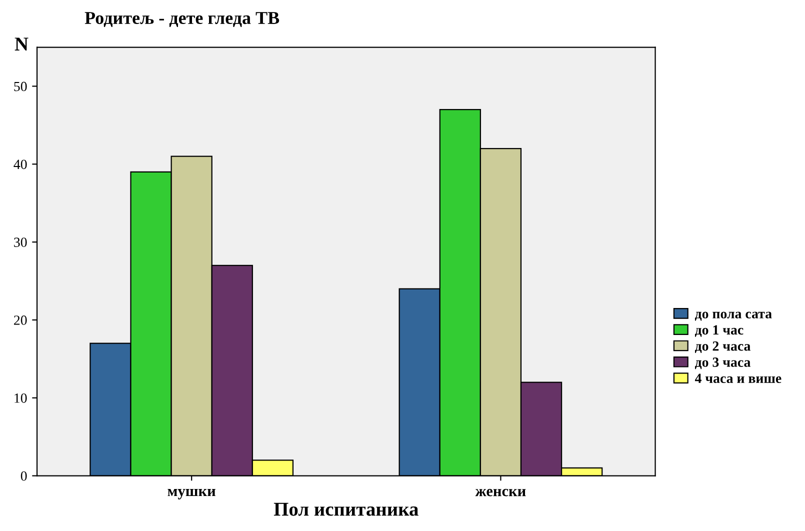 The image size is (805, 531). Describe the element at coordinates (733, 316) in the screenshot. I see `legend-label: до пола сата` at that location.